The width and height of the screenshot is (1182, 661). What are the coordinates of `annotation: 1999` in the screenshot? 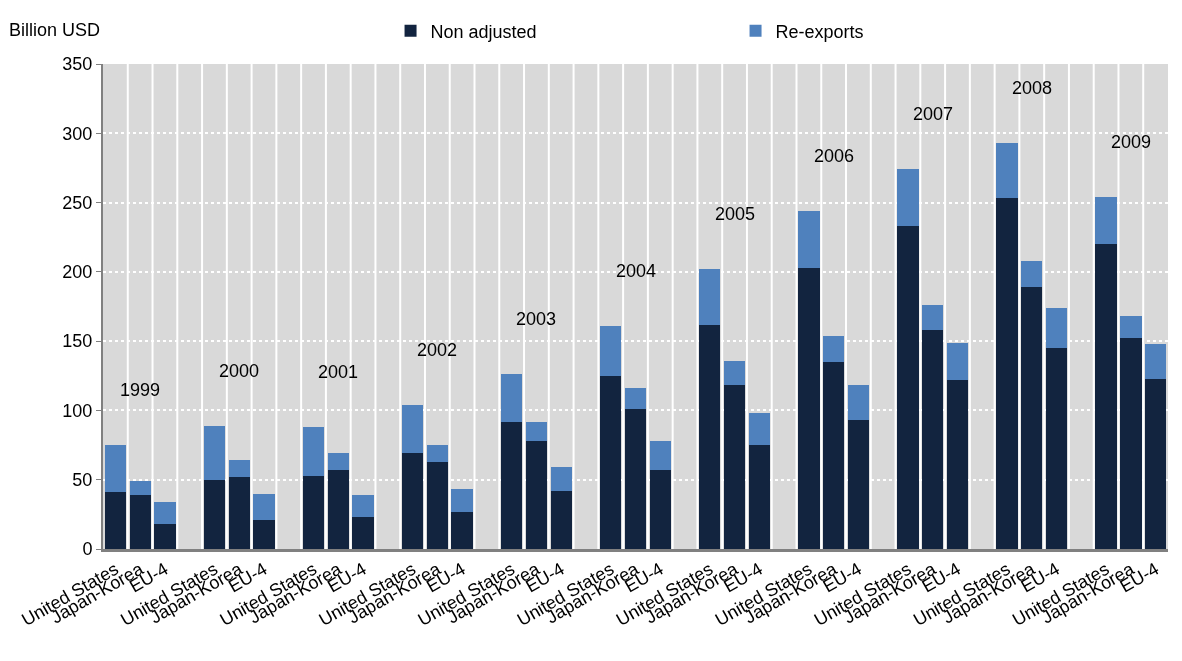 It's located at (140, 390).